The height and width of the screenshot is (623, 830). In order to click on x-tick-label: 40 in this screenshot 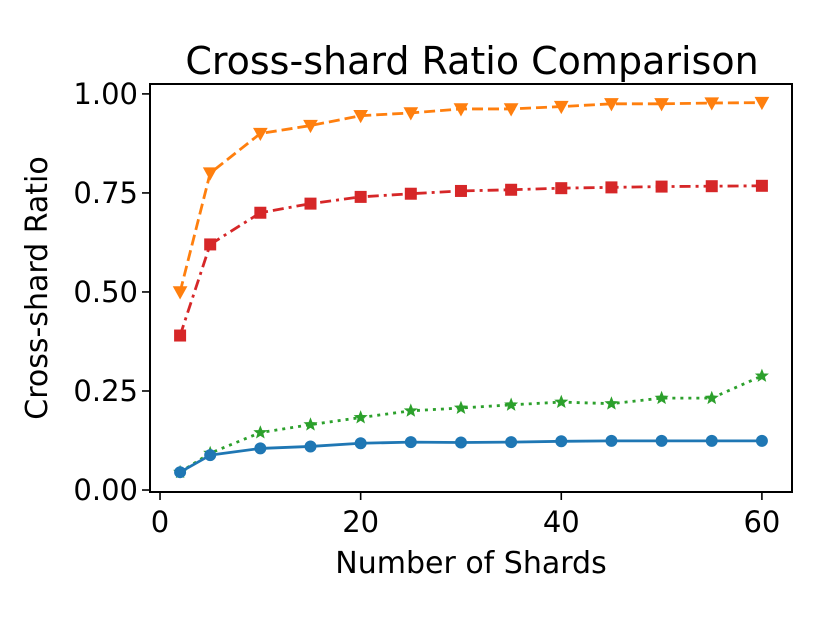, I will do `click(561, 522)`.